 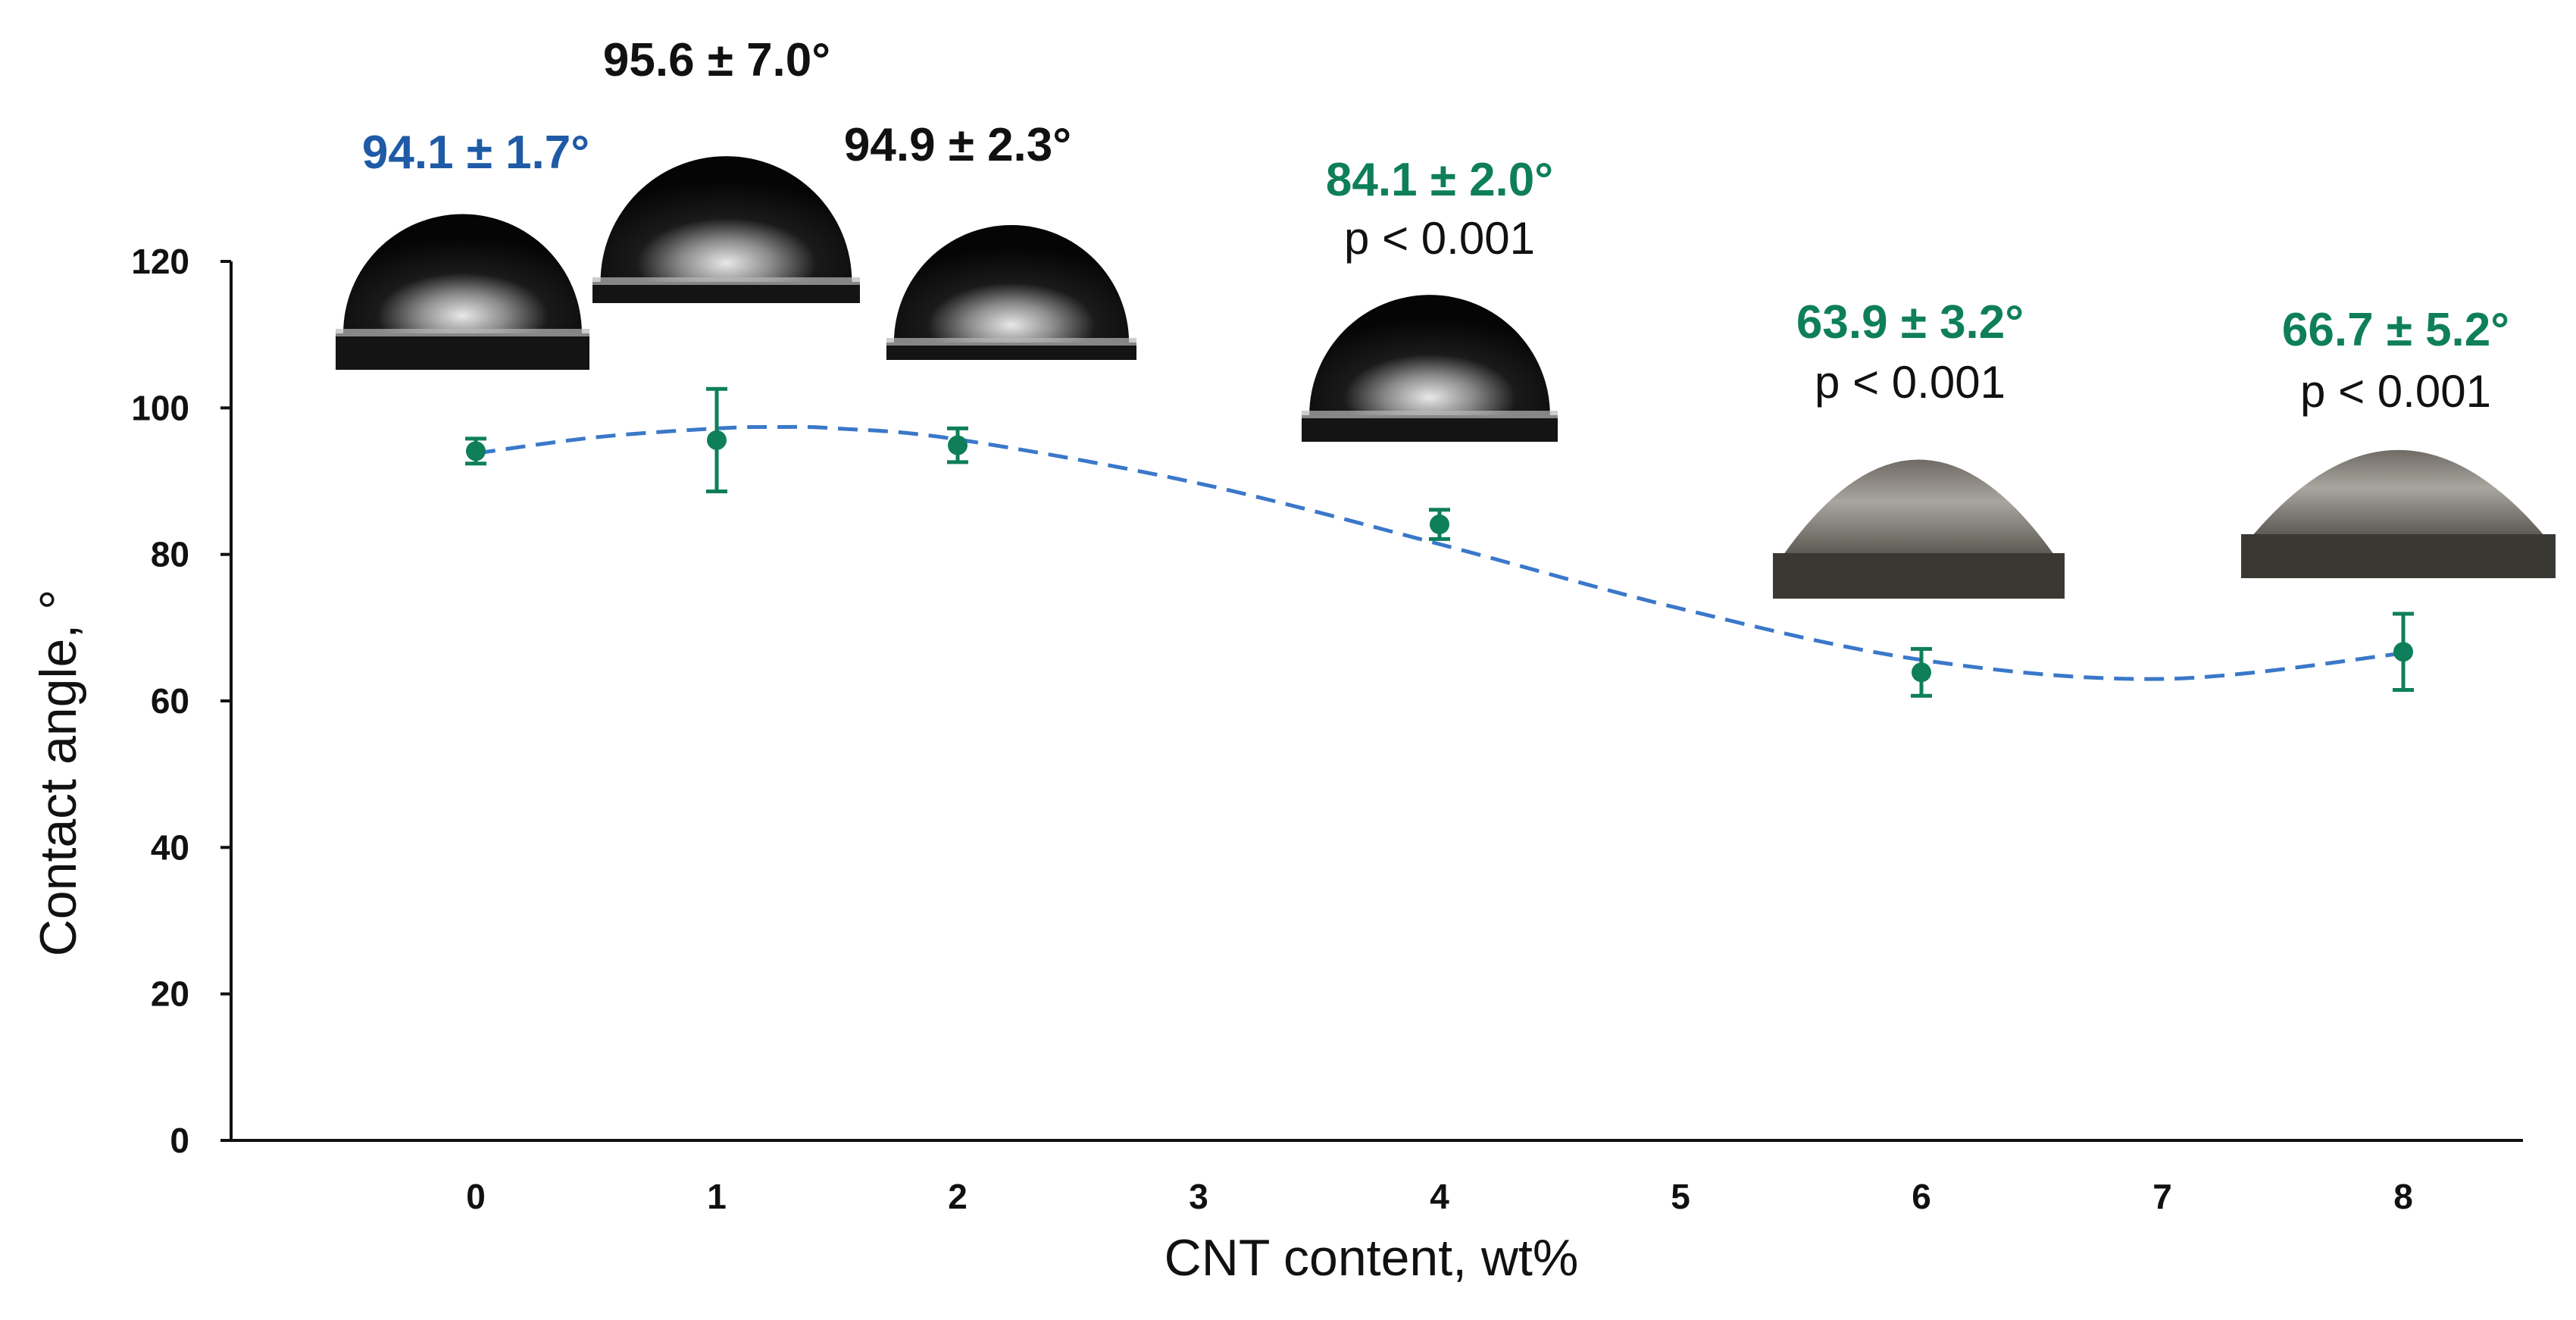 I want to click on annotation-value: 66.7 ± 5.2°, so click(x=2395, y=330).